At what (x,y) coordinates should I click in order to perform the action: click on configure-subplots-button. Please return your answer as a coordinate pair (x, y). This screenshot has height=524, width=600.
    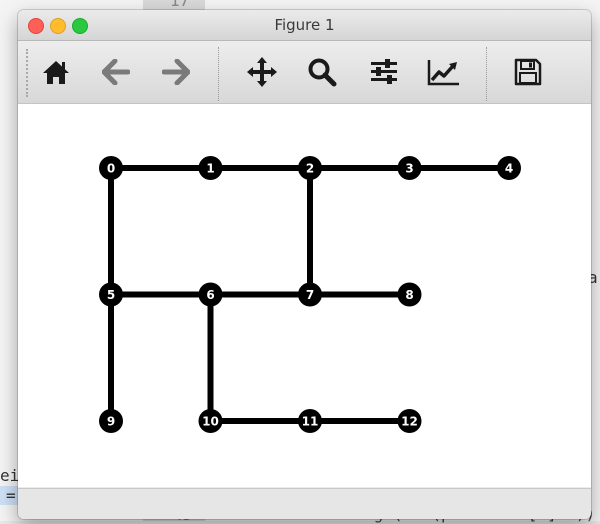
    Looking at the image, I should click on (384, 72).